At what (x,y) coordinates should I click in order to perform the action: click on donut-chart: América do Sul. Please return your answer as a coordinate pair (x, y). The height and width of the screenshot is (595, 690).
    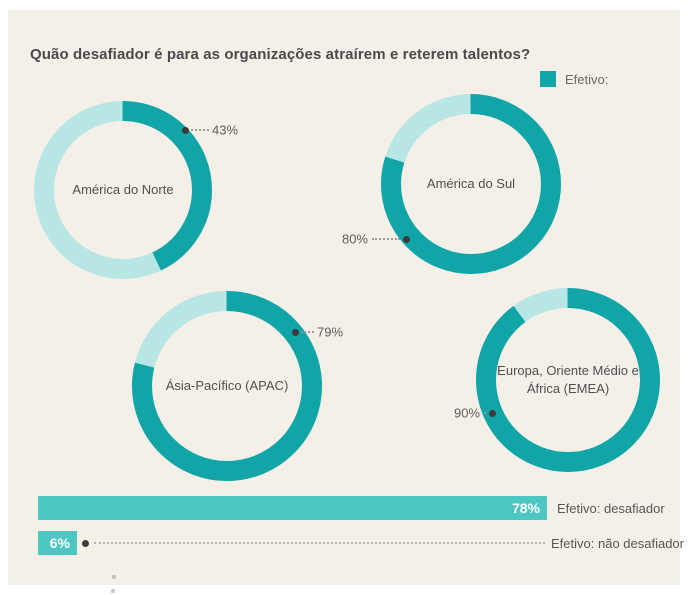
    Looking at the image, I should click on (471, 184).